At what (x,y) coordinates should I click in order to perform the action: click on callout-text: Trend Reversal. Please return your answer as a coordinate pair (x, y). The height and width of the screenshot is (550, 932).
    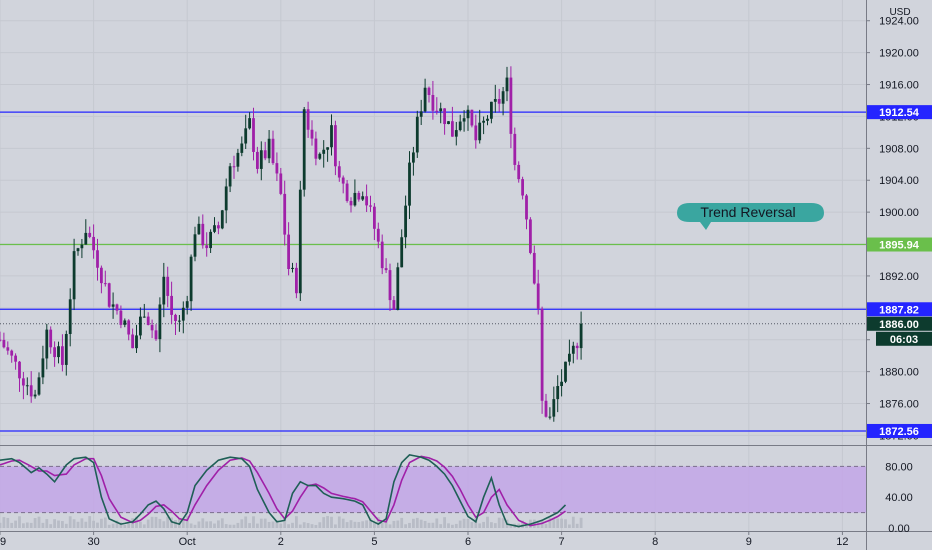
    Looking at the image, I should click on (747, 212).